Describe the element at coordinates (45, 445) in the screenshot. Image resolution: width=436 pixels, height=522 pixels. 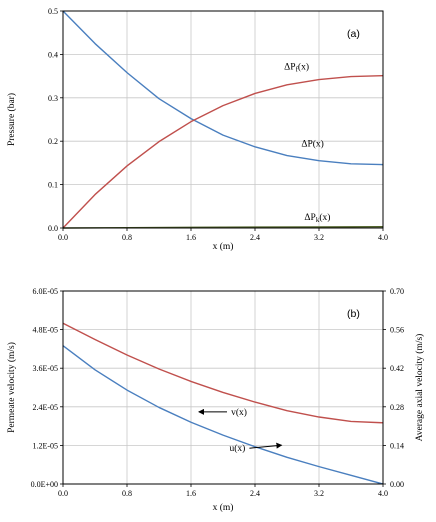
I see `y-tick-label: 1.2E-05` at that location.